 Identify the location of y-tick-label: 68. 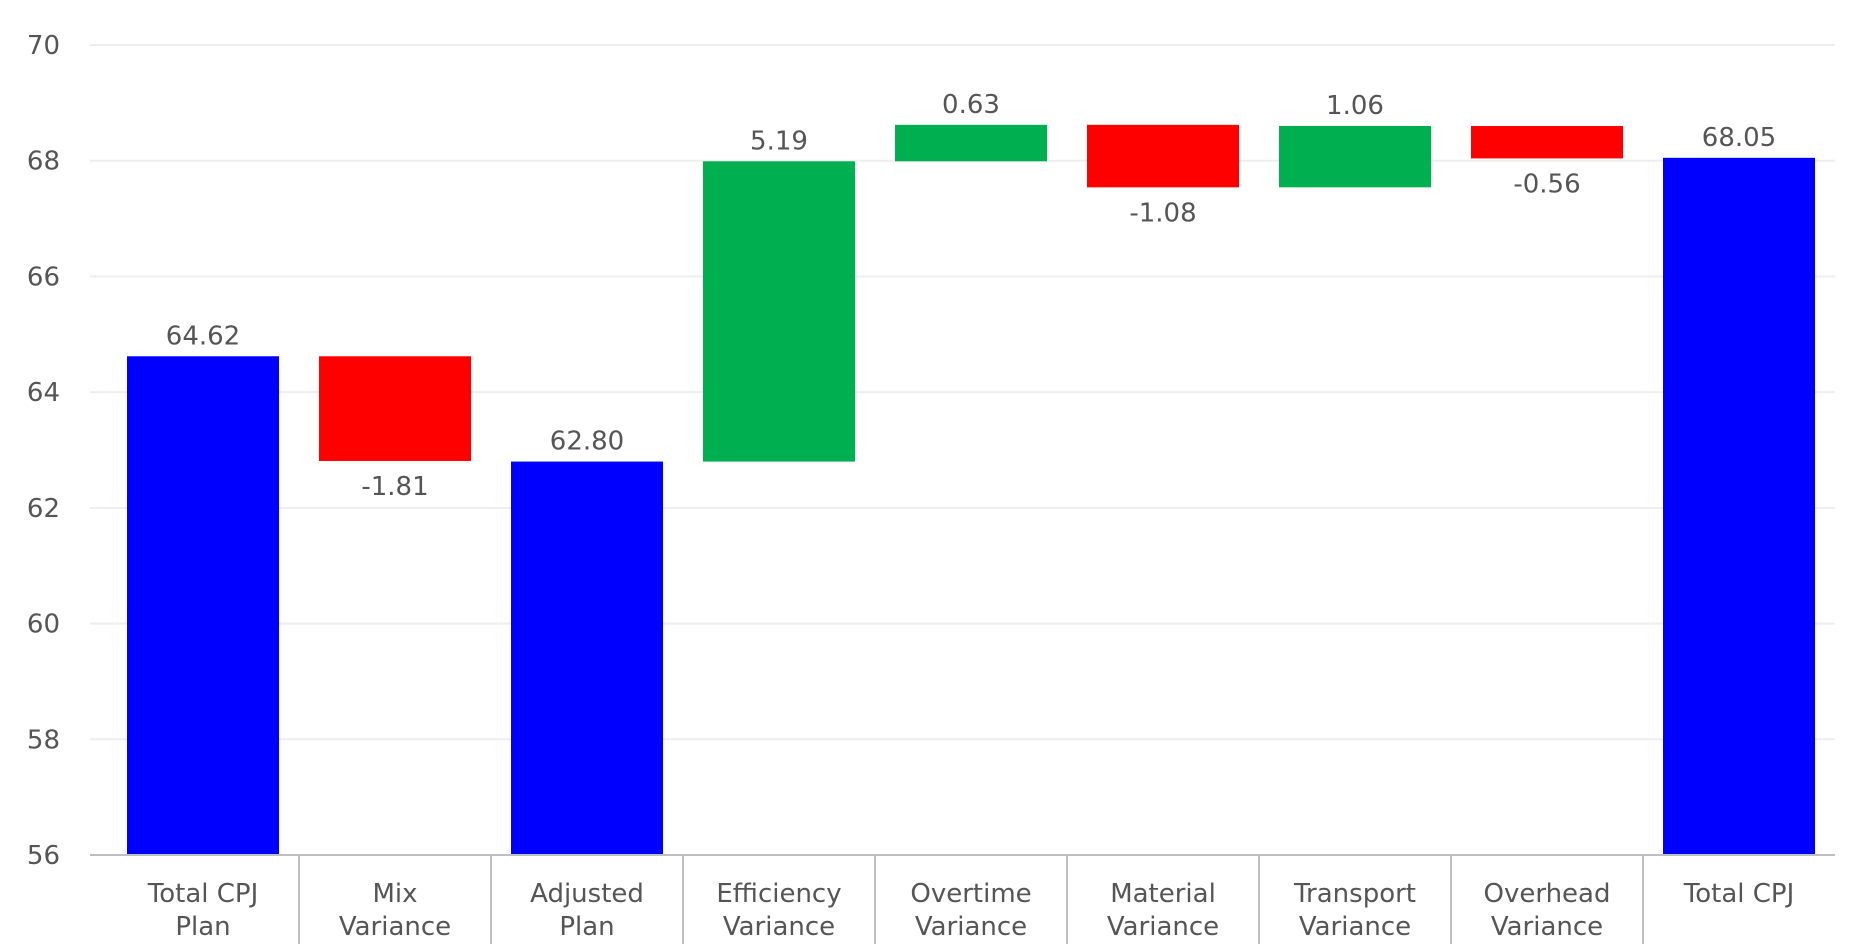
(43, 162).